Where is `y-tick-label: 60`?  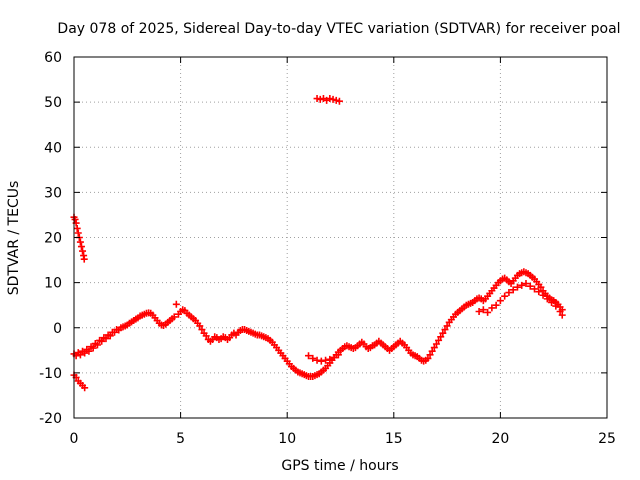 y-tick-label: 60 is located at coordinates (53, 58).